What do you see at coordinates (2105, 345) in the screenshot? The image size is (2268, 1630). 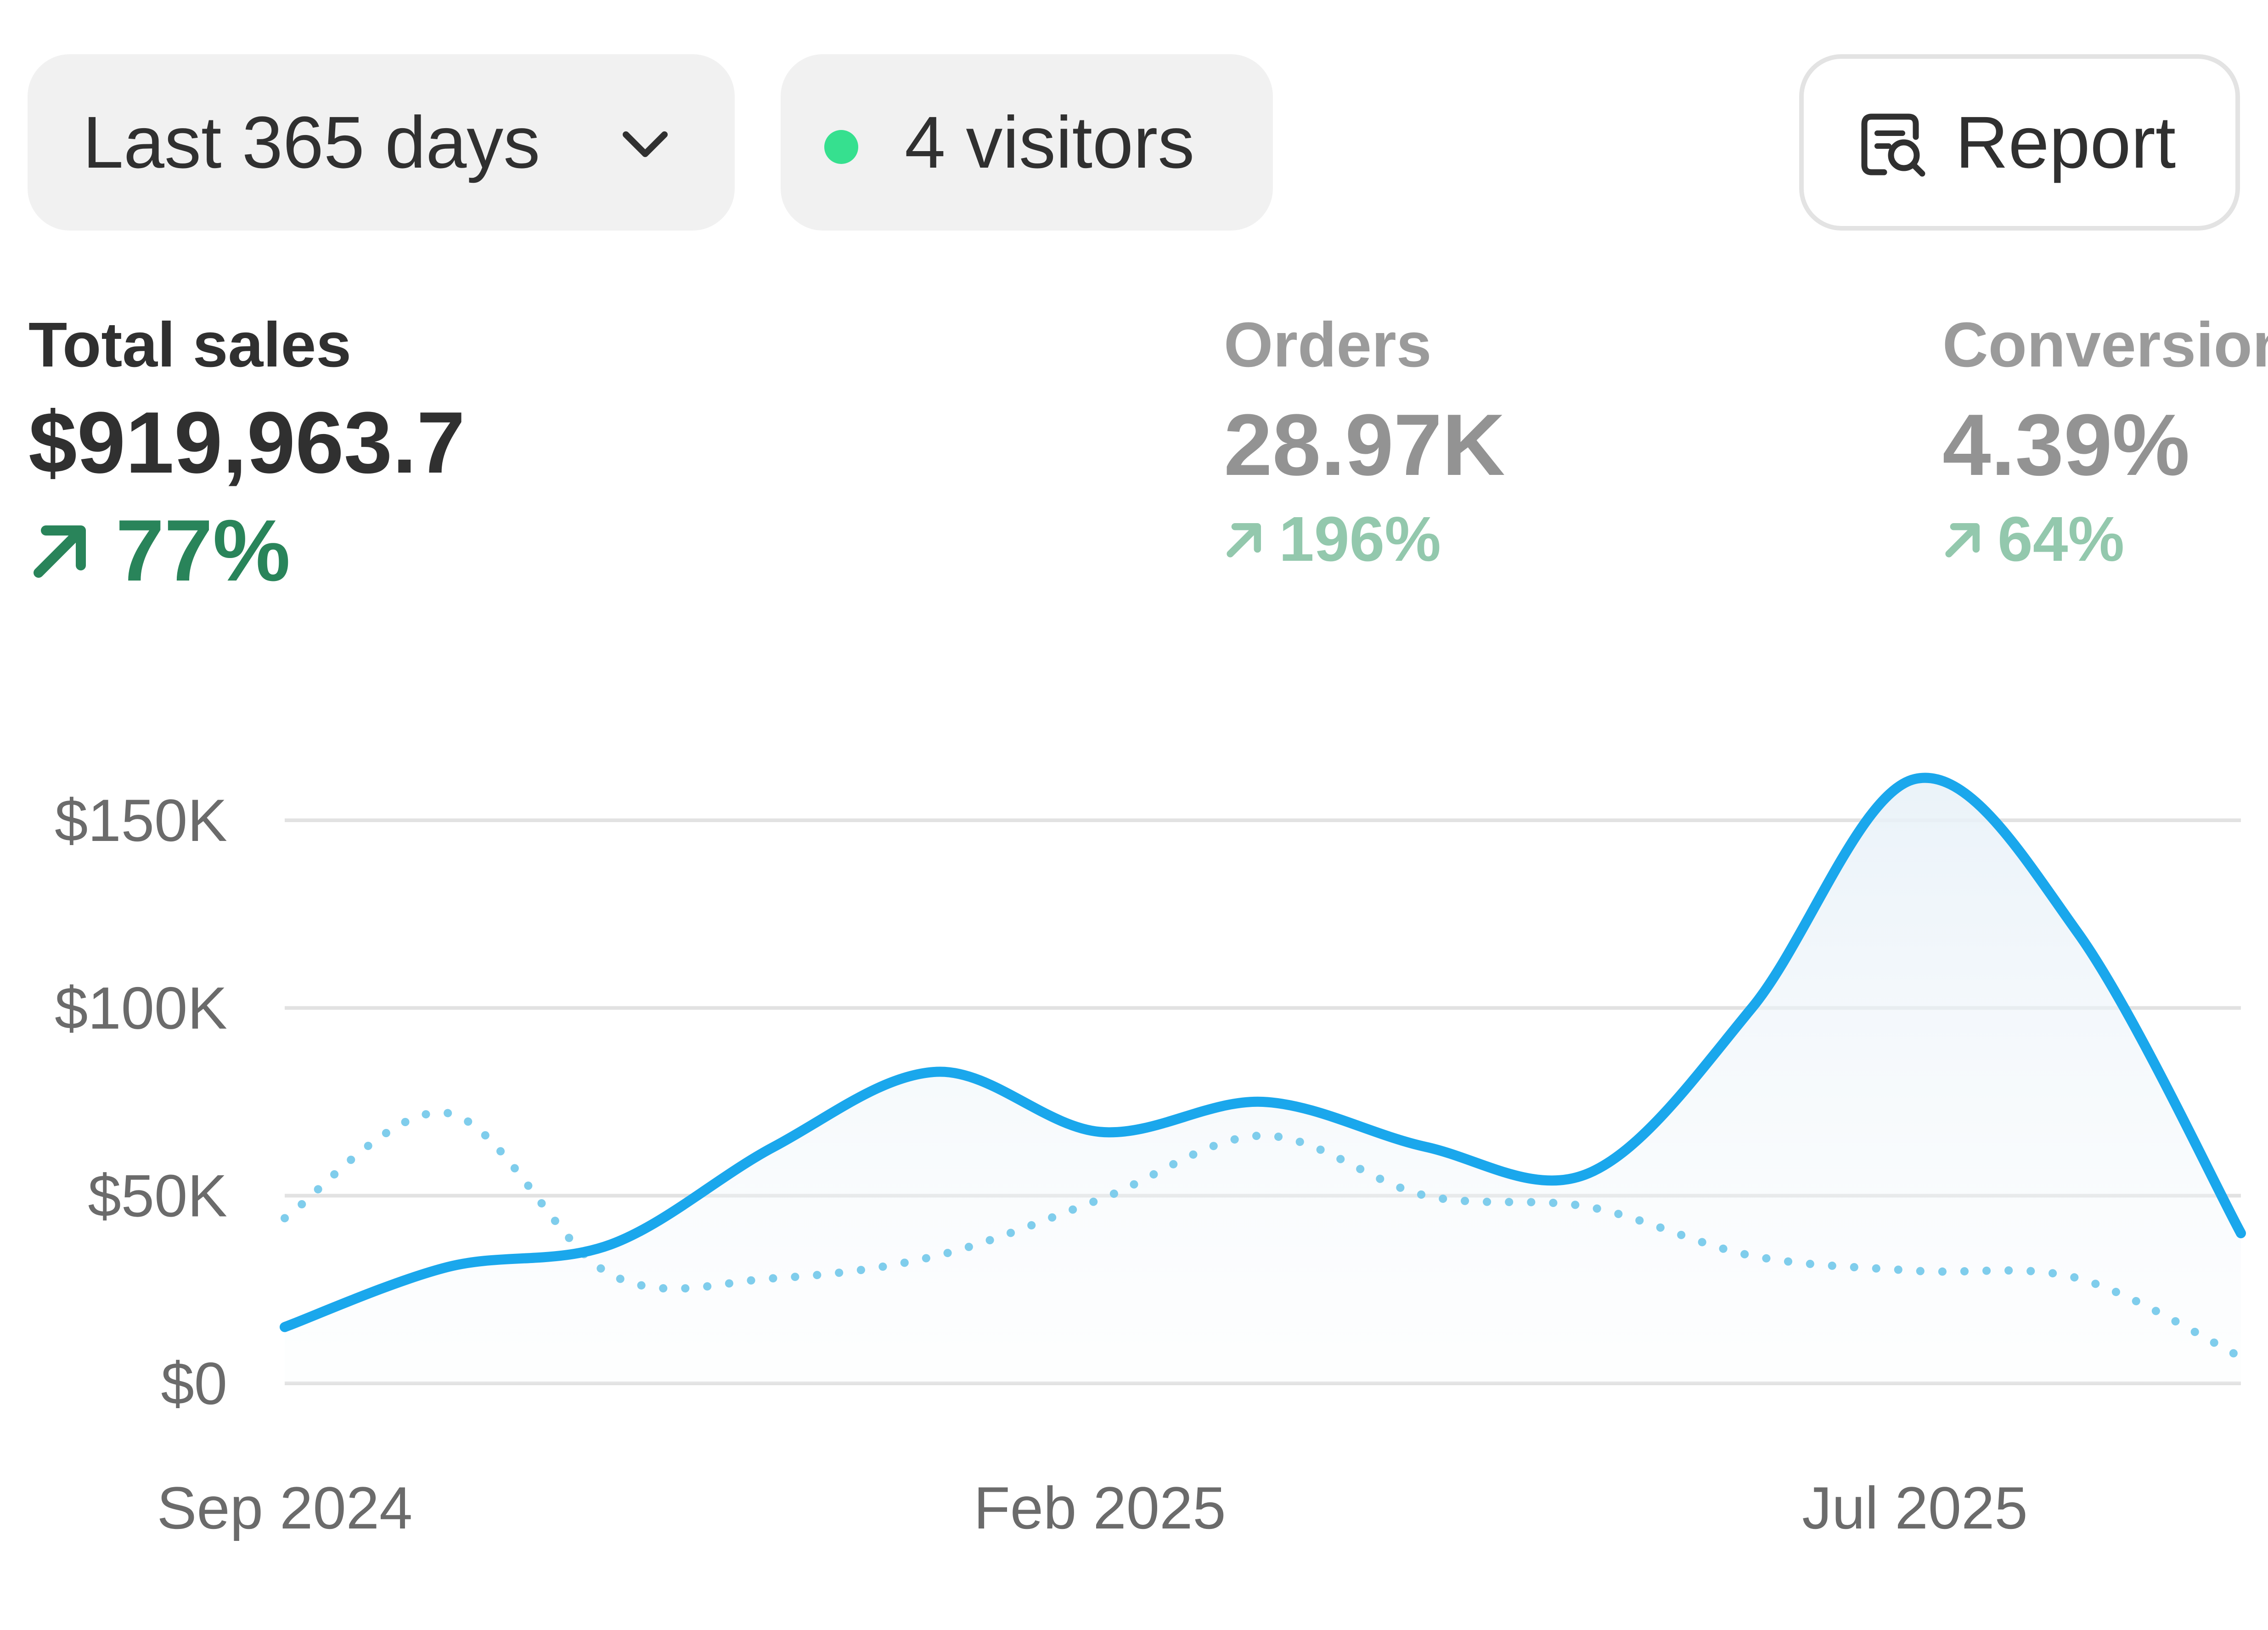 I see `metric-label: Conversion` at bounding box center [2105, 345].